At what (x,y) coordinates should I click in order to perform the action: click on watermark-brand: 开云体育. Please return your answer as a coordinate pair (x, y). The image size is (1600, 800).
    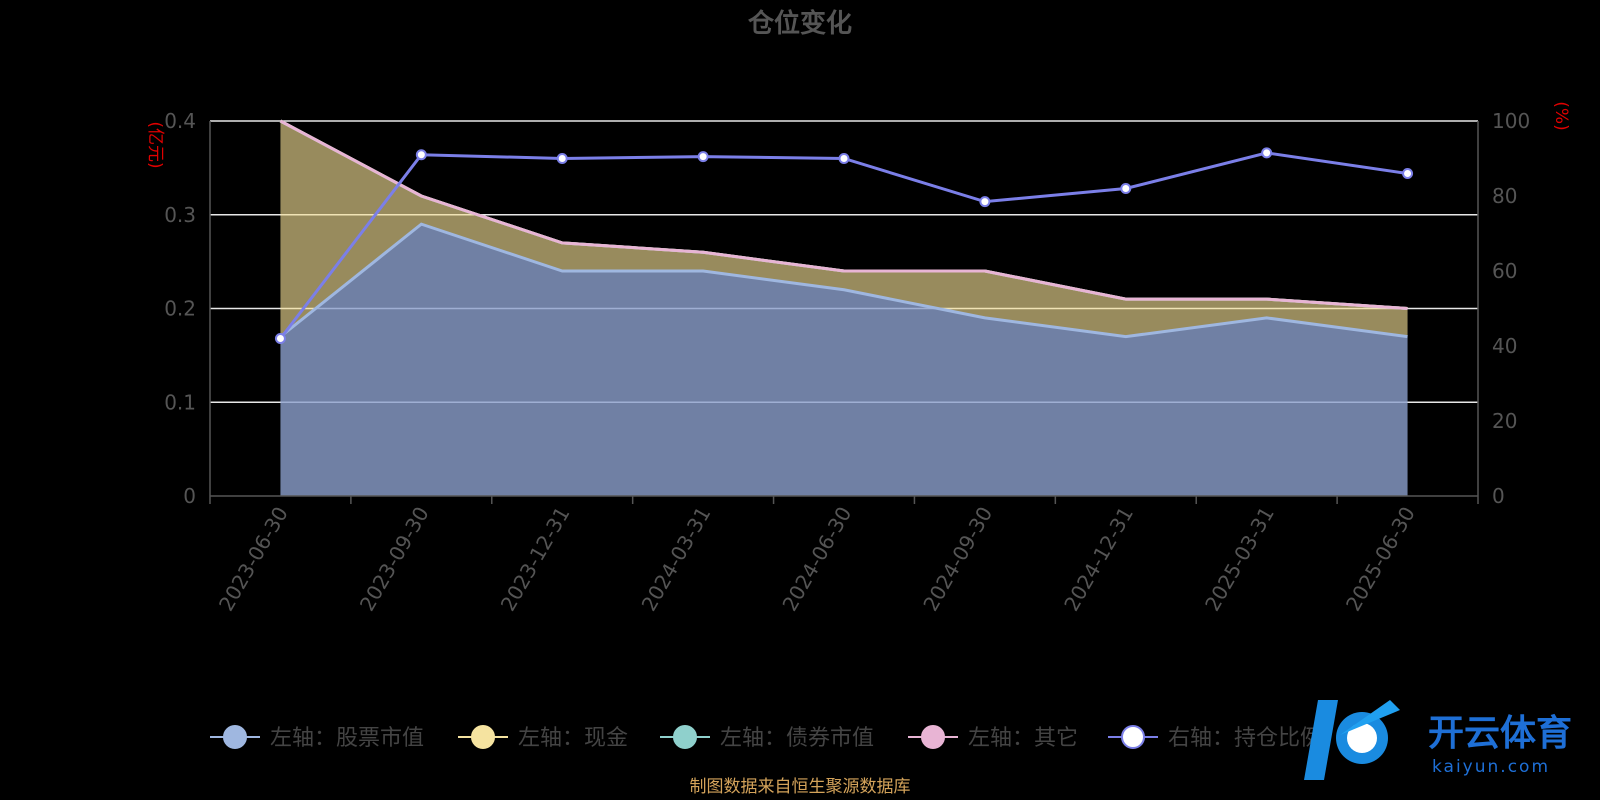
    Looking at the image, I should click on (1500, 733).